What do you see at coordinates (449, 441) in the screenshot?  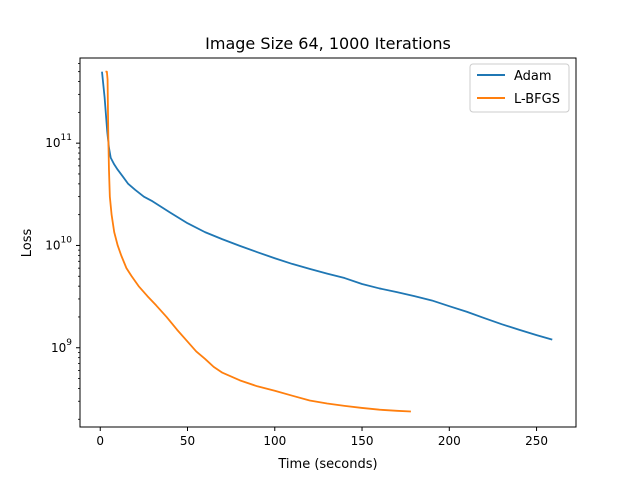 I see `x-tick-label: 200` at bounding box center [449, 441].